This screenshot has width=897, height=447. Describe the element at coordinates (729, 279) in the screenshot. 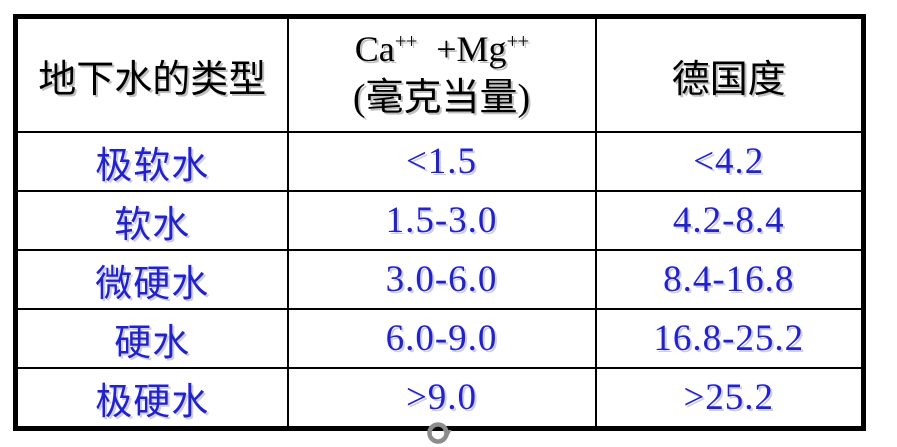

I see `cell-german-value: 8.4-16.8` at that location.